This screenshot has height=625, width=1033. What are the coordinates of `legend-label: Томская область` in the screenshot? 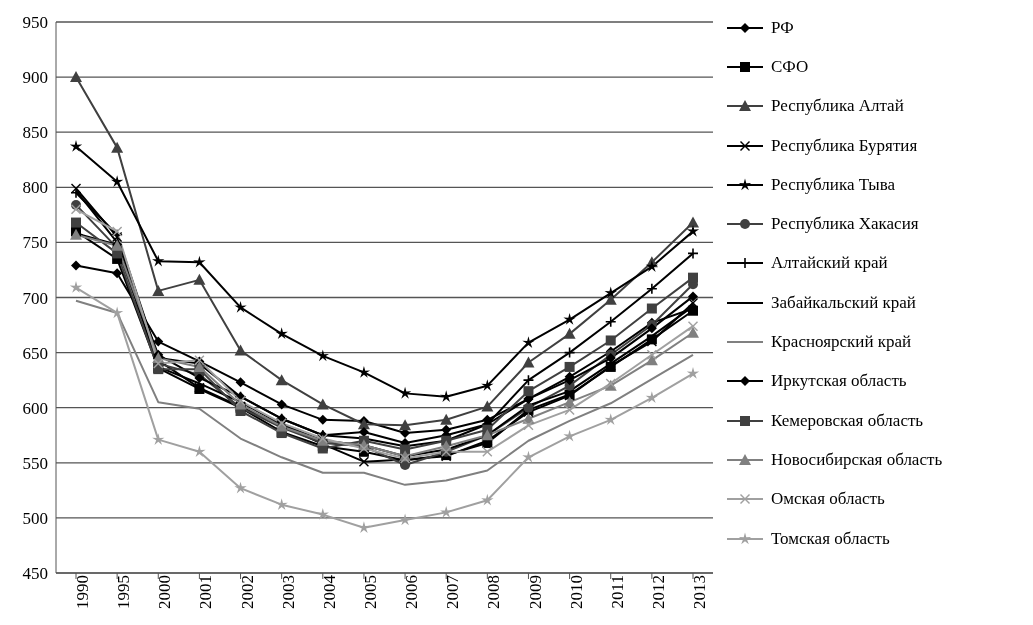 It's located at (830, 538).